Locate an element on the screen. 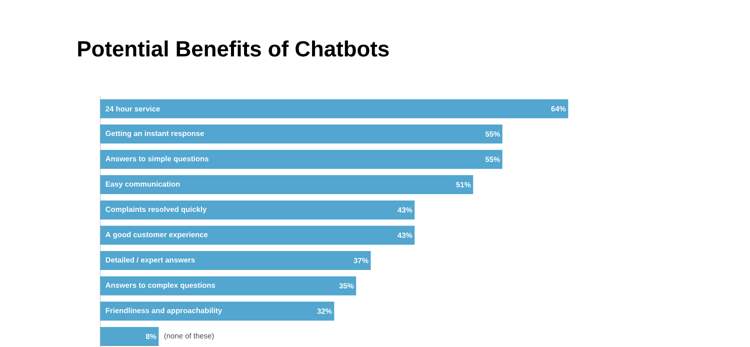 This screenshot has width=750, height=347. chart-title: Potential Benefits of Chatbots is located at coordinates (233, 48).